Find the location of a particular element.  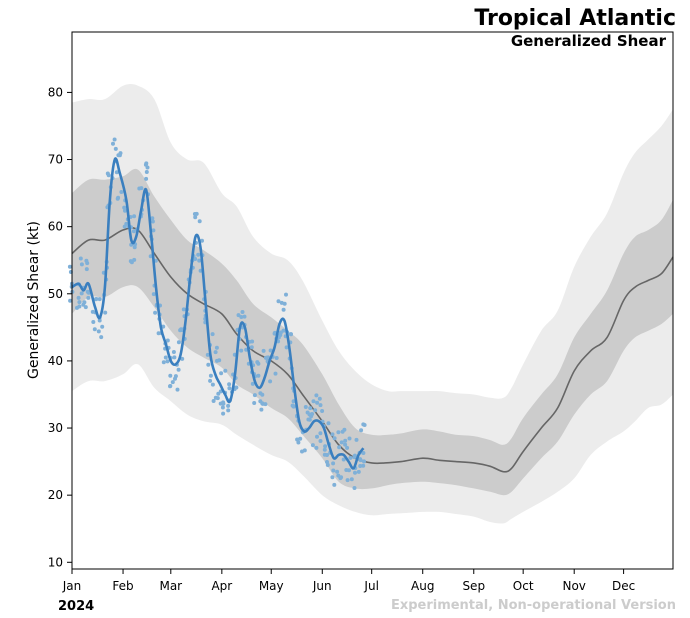

x-tick-label: Jul is located at coordinates (370, 586).